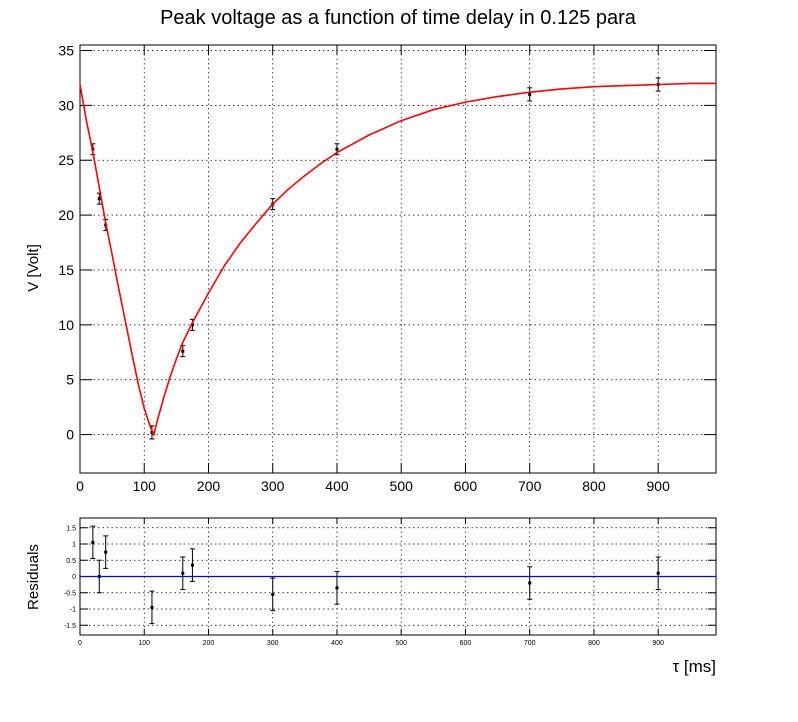 Image resolution: width=798 pixels, height=722 pixels. I want to click on y-tick-label: 1, so click(74, 545).